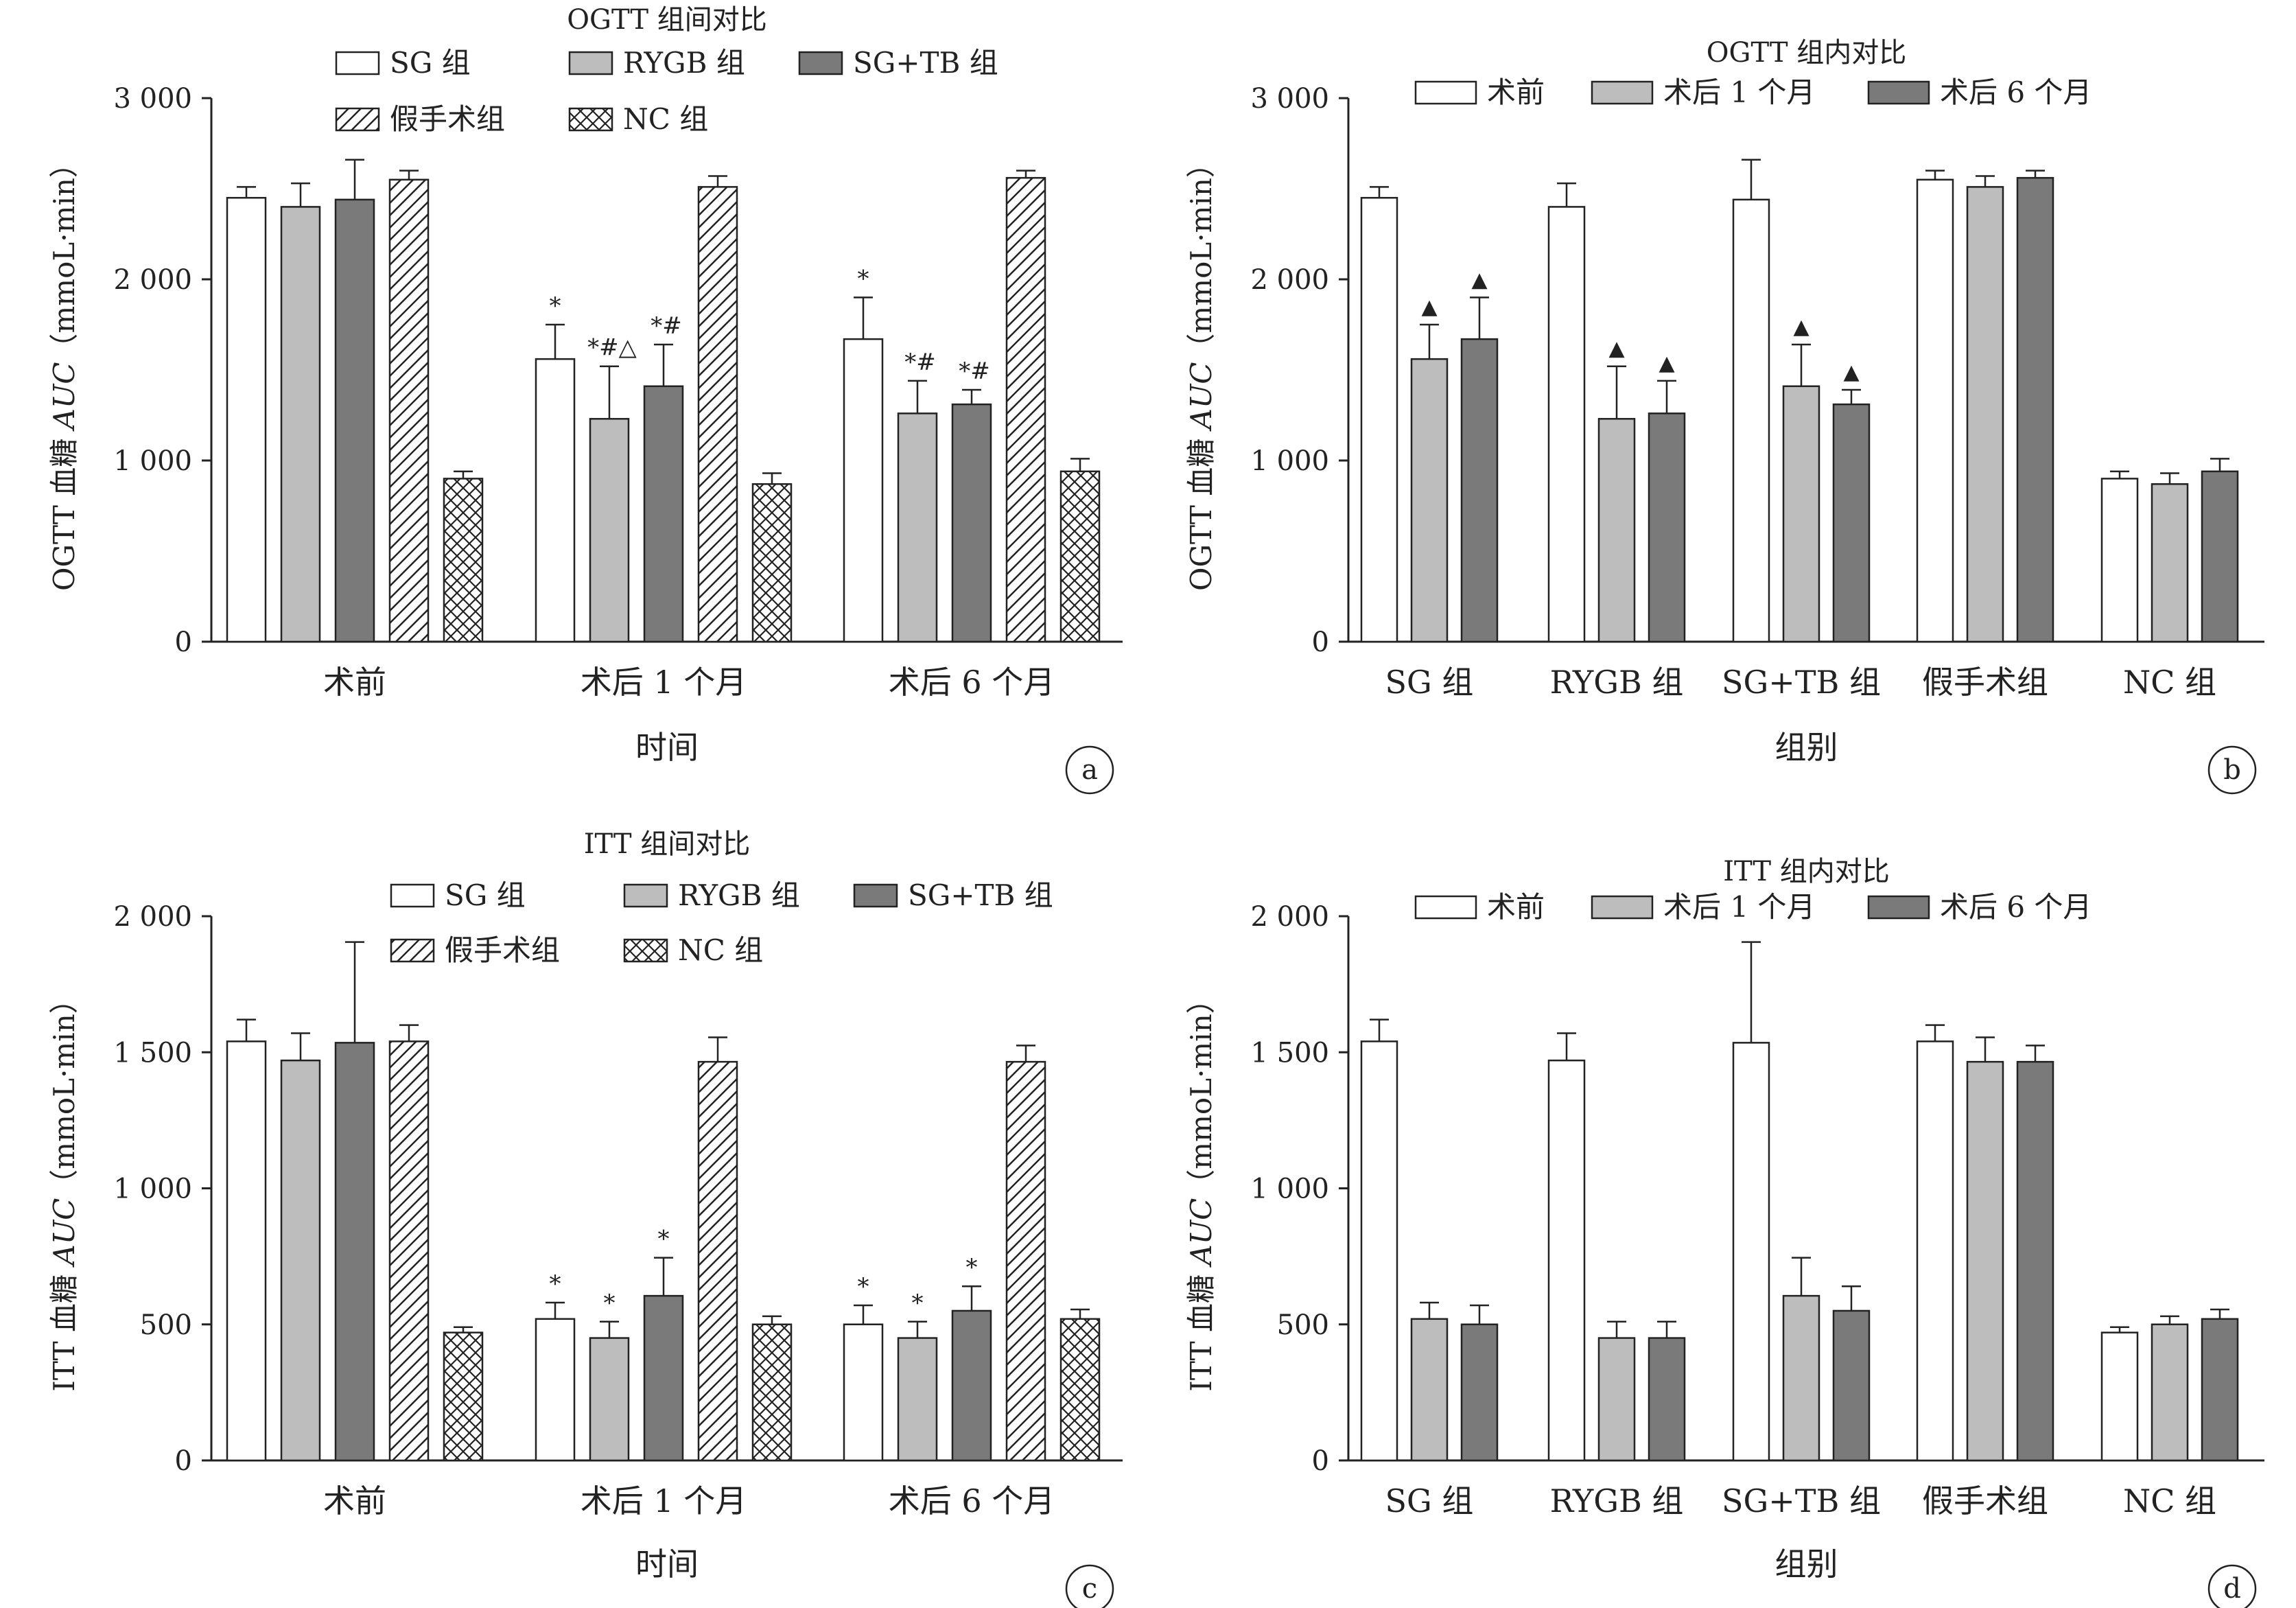  Describe the element at coordinates (974, 371) in the screenshot. I see `significance-mark: *#` at that location.